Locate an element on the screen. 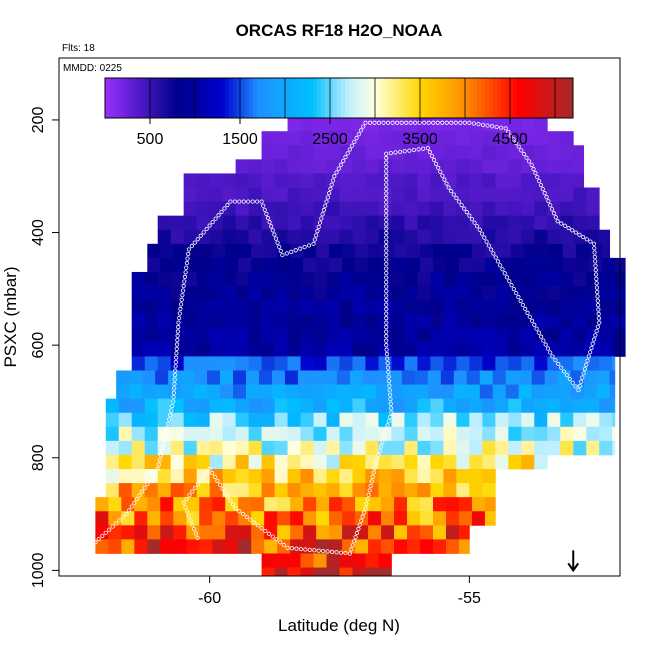 The height and width of the screenshot is (650, 650). y-tick-label: 1000 is located at coordinates (38, 570).